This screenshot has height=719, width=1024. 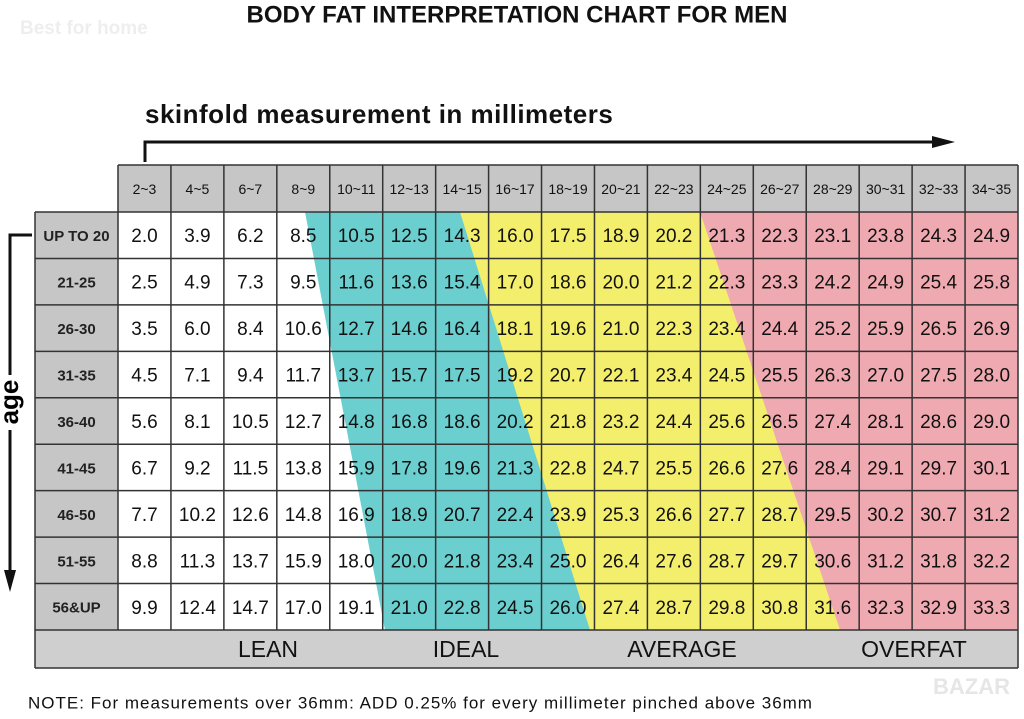 I want to click on cell-value: 27.5, so click(x=938, y=376).